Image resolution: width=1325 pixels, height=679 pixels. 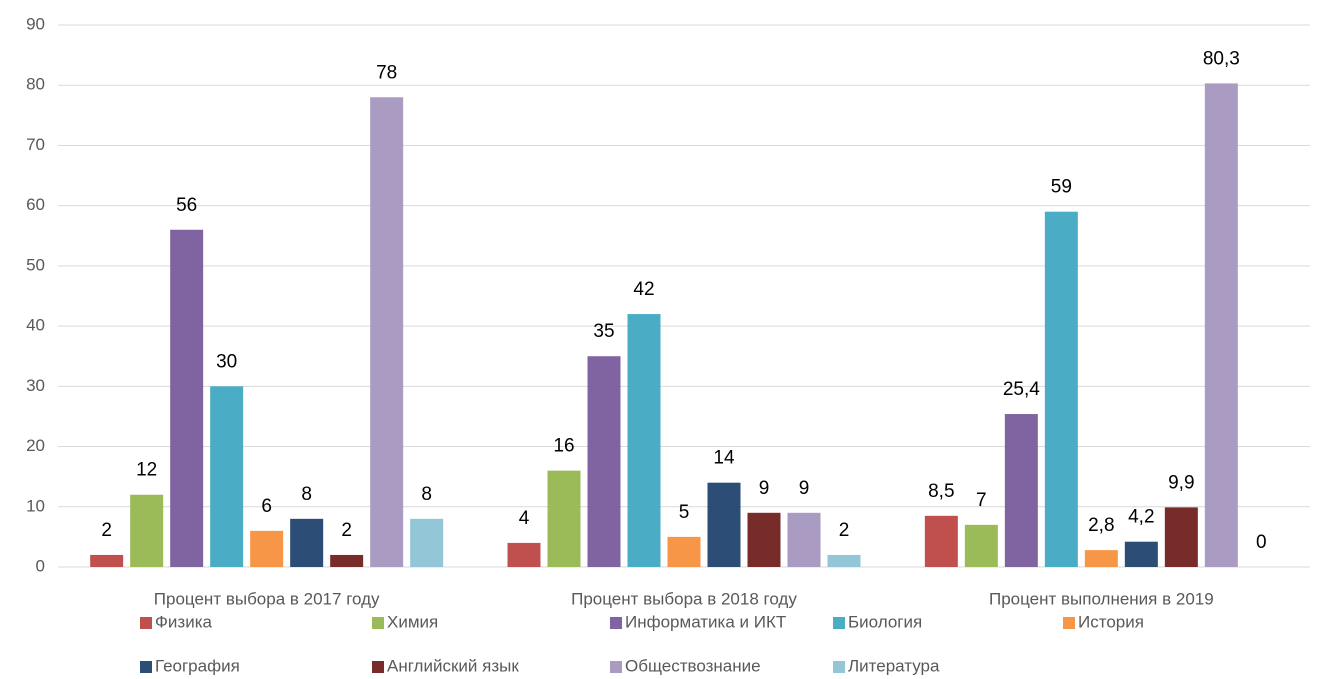 What do you see at coordinates (894, 665) in the screenshot?
I see `legend-label: Литература` at bounding box center [894, 665].